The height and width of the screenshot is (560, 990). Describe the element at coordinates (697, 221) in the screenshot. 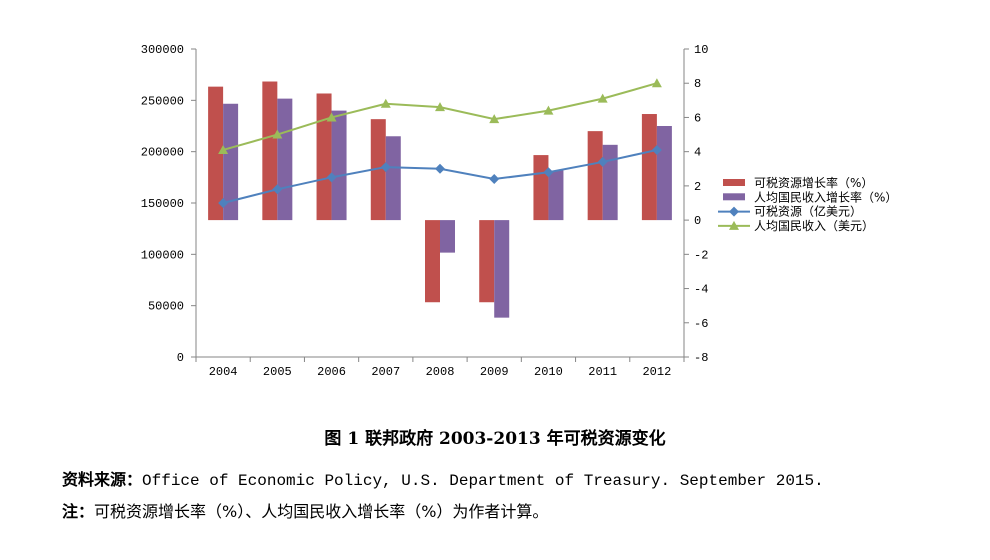

I see `right-tick-label: 0` at that location.